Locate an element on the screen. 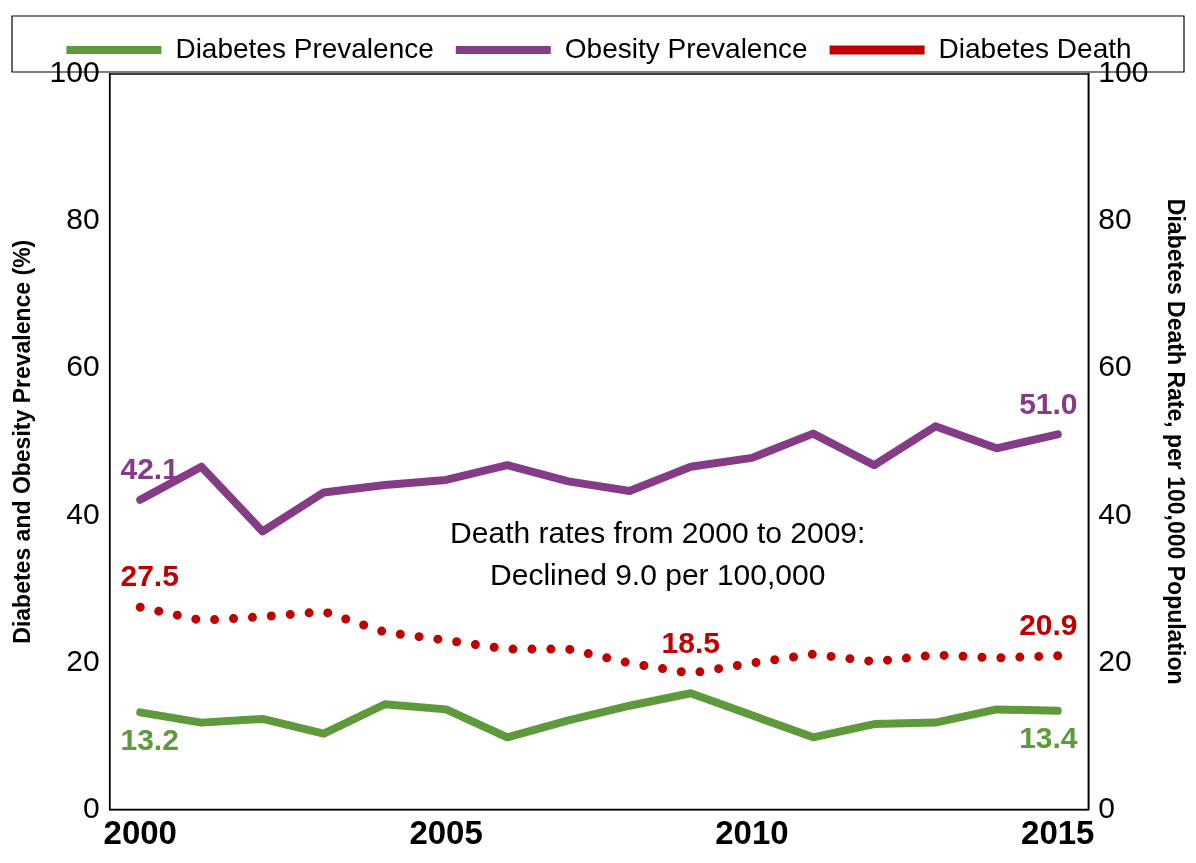 The height and width of the screenshot is (863, 1196). annotation: Death rates from 2000 to 2009: Declined 9.0 per 100,000 is located at coordinates (658, 553).